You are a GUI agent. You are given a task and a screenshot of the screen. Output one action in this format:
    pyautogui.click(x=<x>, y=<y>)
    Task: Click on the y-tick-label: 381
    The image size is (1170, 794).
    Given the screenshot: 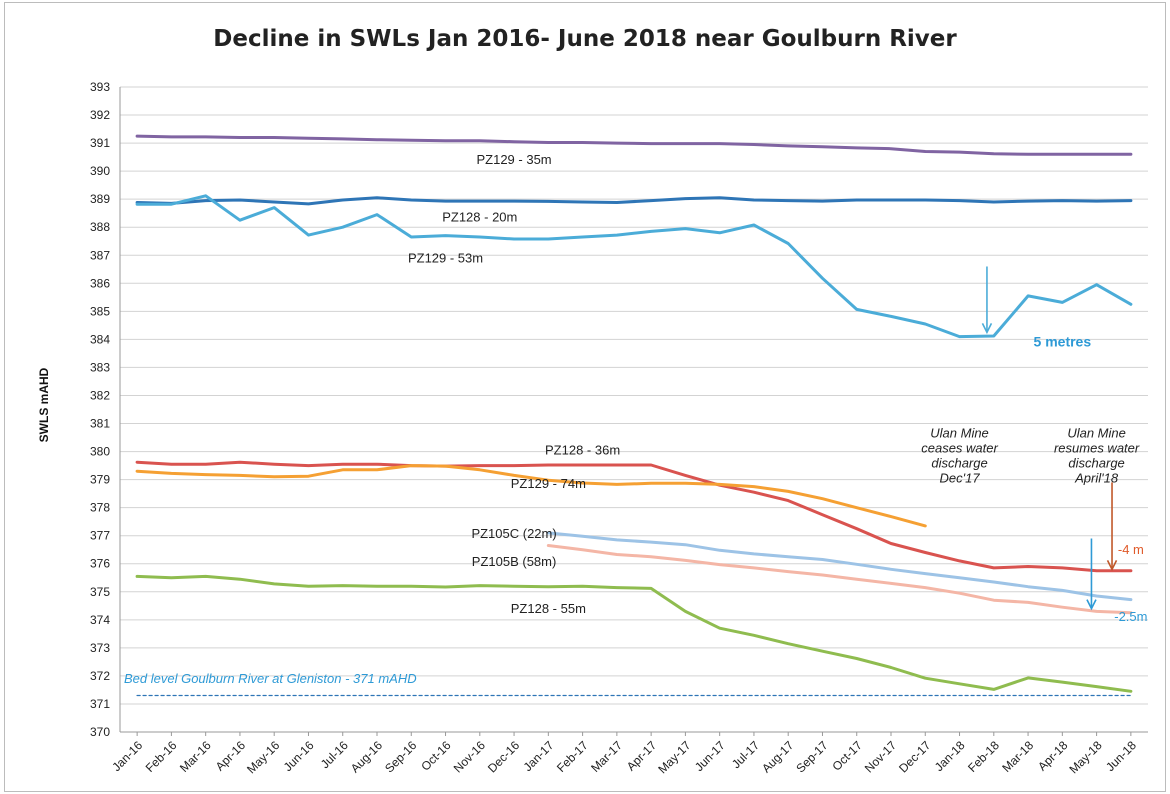 What is the action you would take?
    pyautogui.click(x=100, y=424)
    